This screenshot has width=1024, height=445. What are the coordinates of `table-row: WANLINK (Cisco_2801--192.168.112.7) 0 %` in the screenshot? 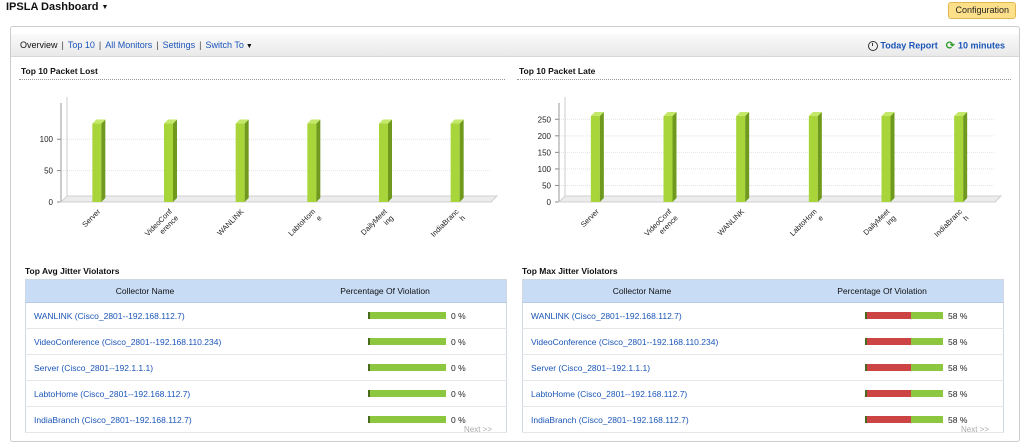 It's located at (266, 315).